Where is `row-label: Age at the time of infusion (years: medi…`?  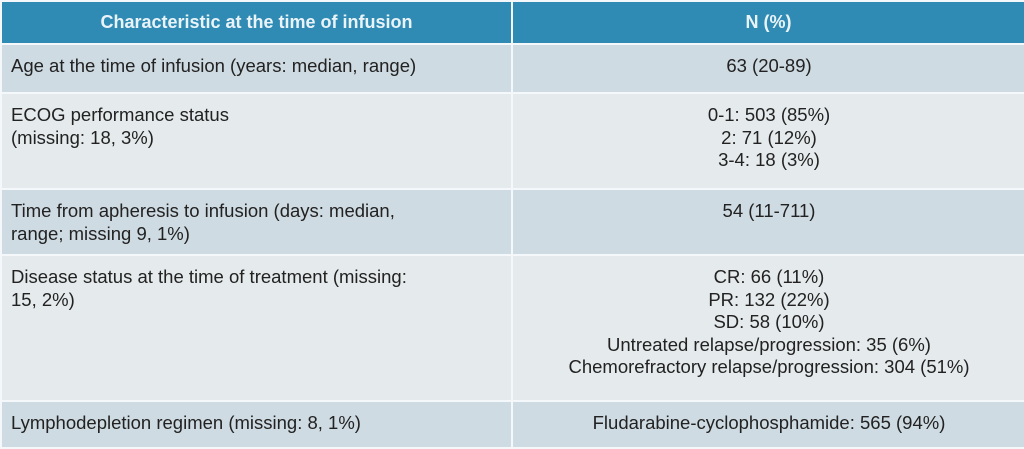
row-label: Age at the time of infusion (years: medi… is located at coordinates (256, 68).